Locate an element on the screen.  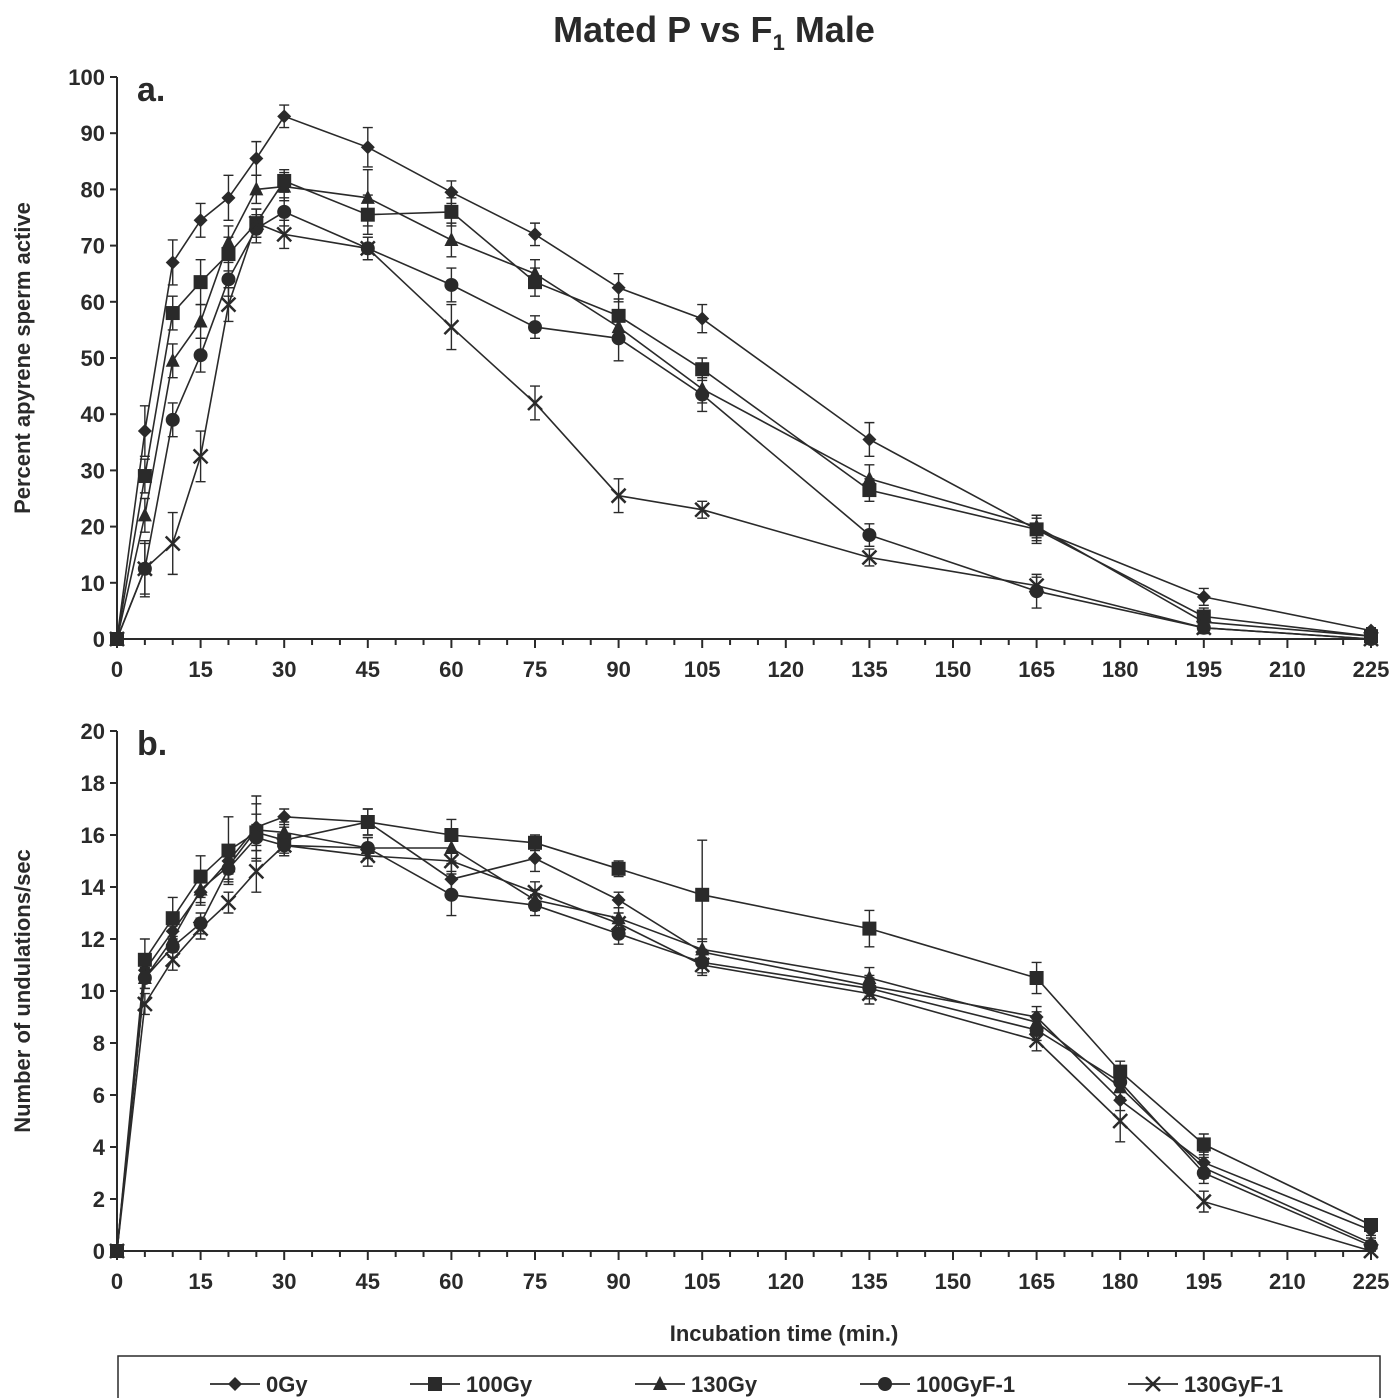
panel-a-x-tick-label: 45 is located at coordinates (368, 669).